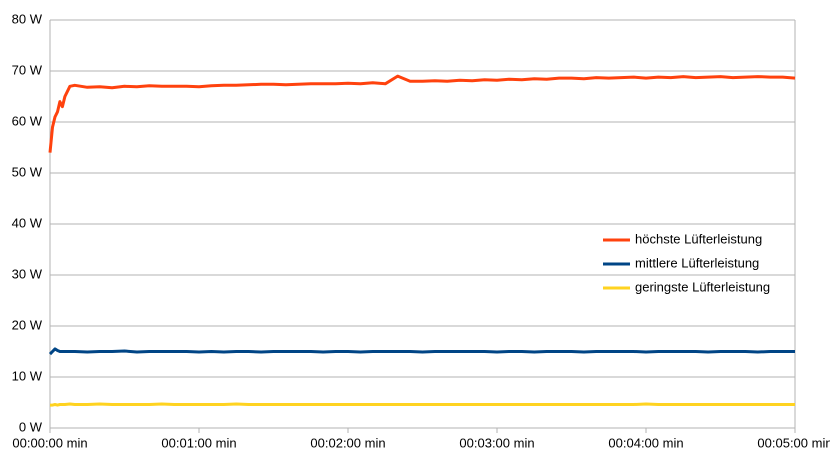 Image resolution: width=830 pixels, height=458 pixels. Describe the element at coordinates (645, 442) in the screenshot. I see `x-tick-label: 00:04:00 min` at that location.